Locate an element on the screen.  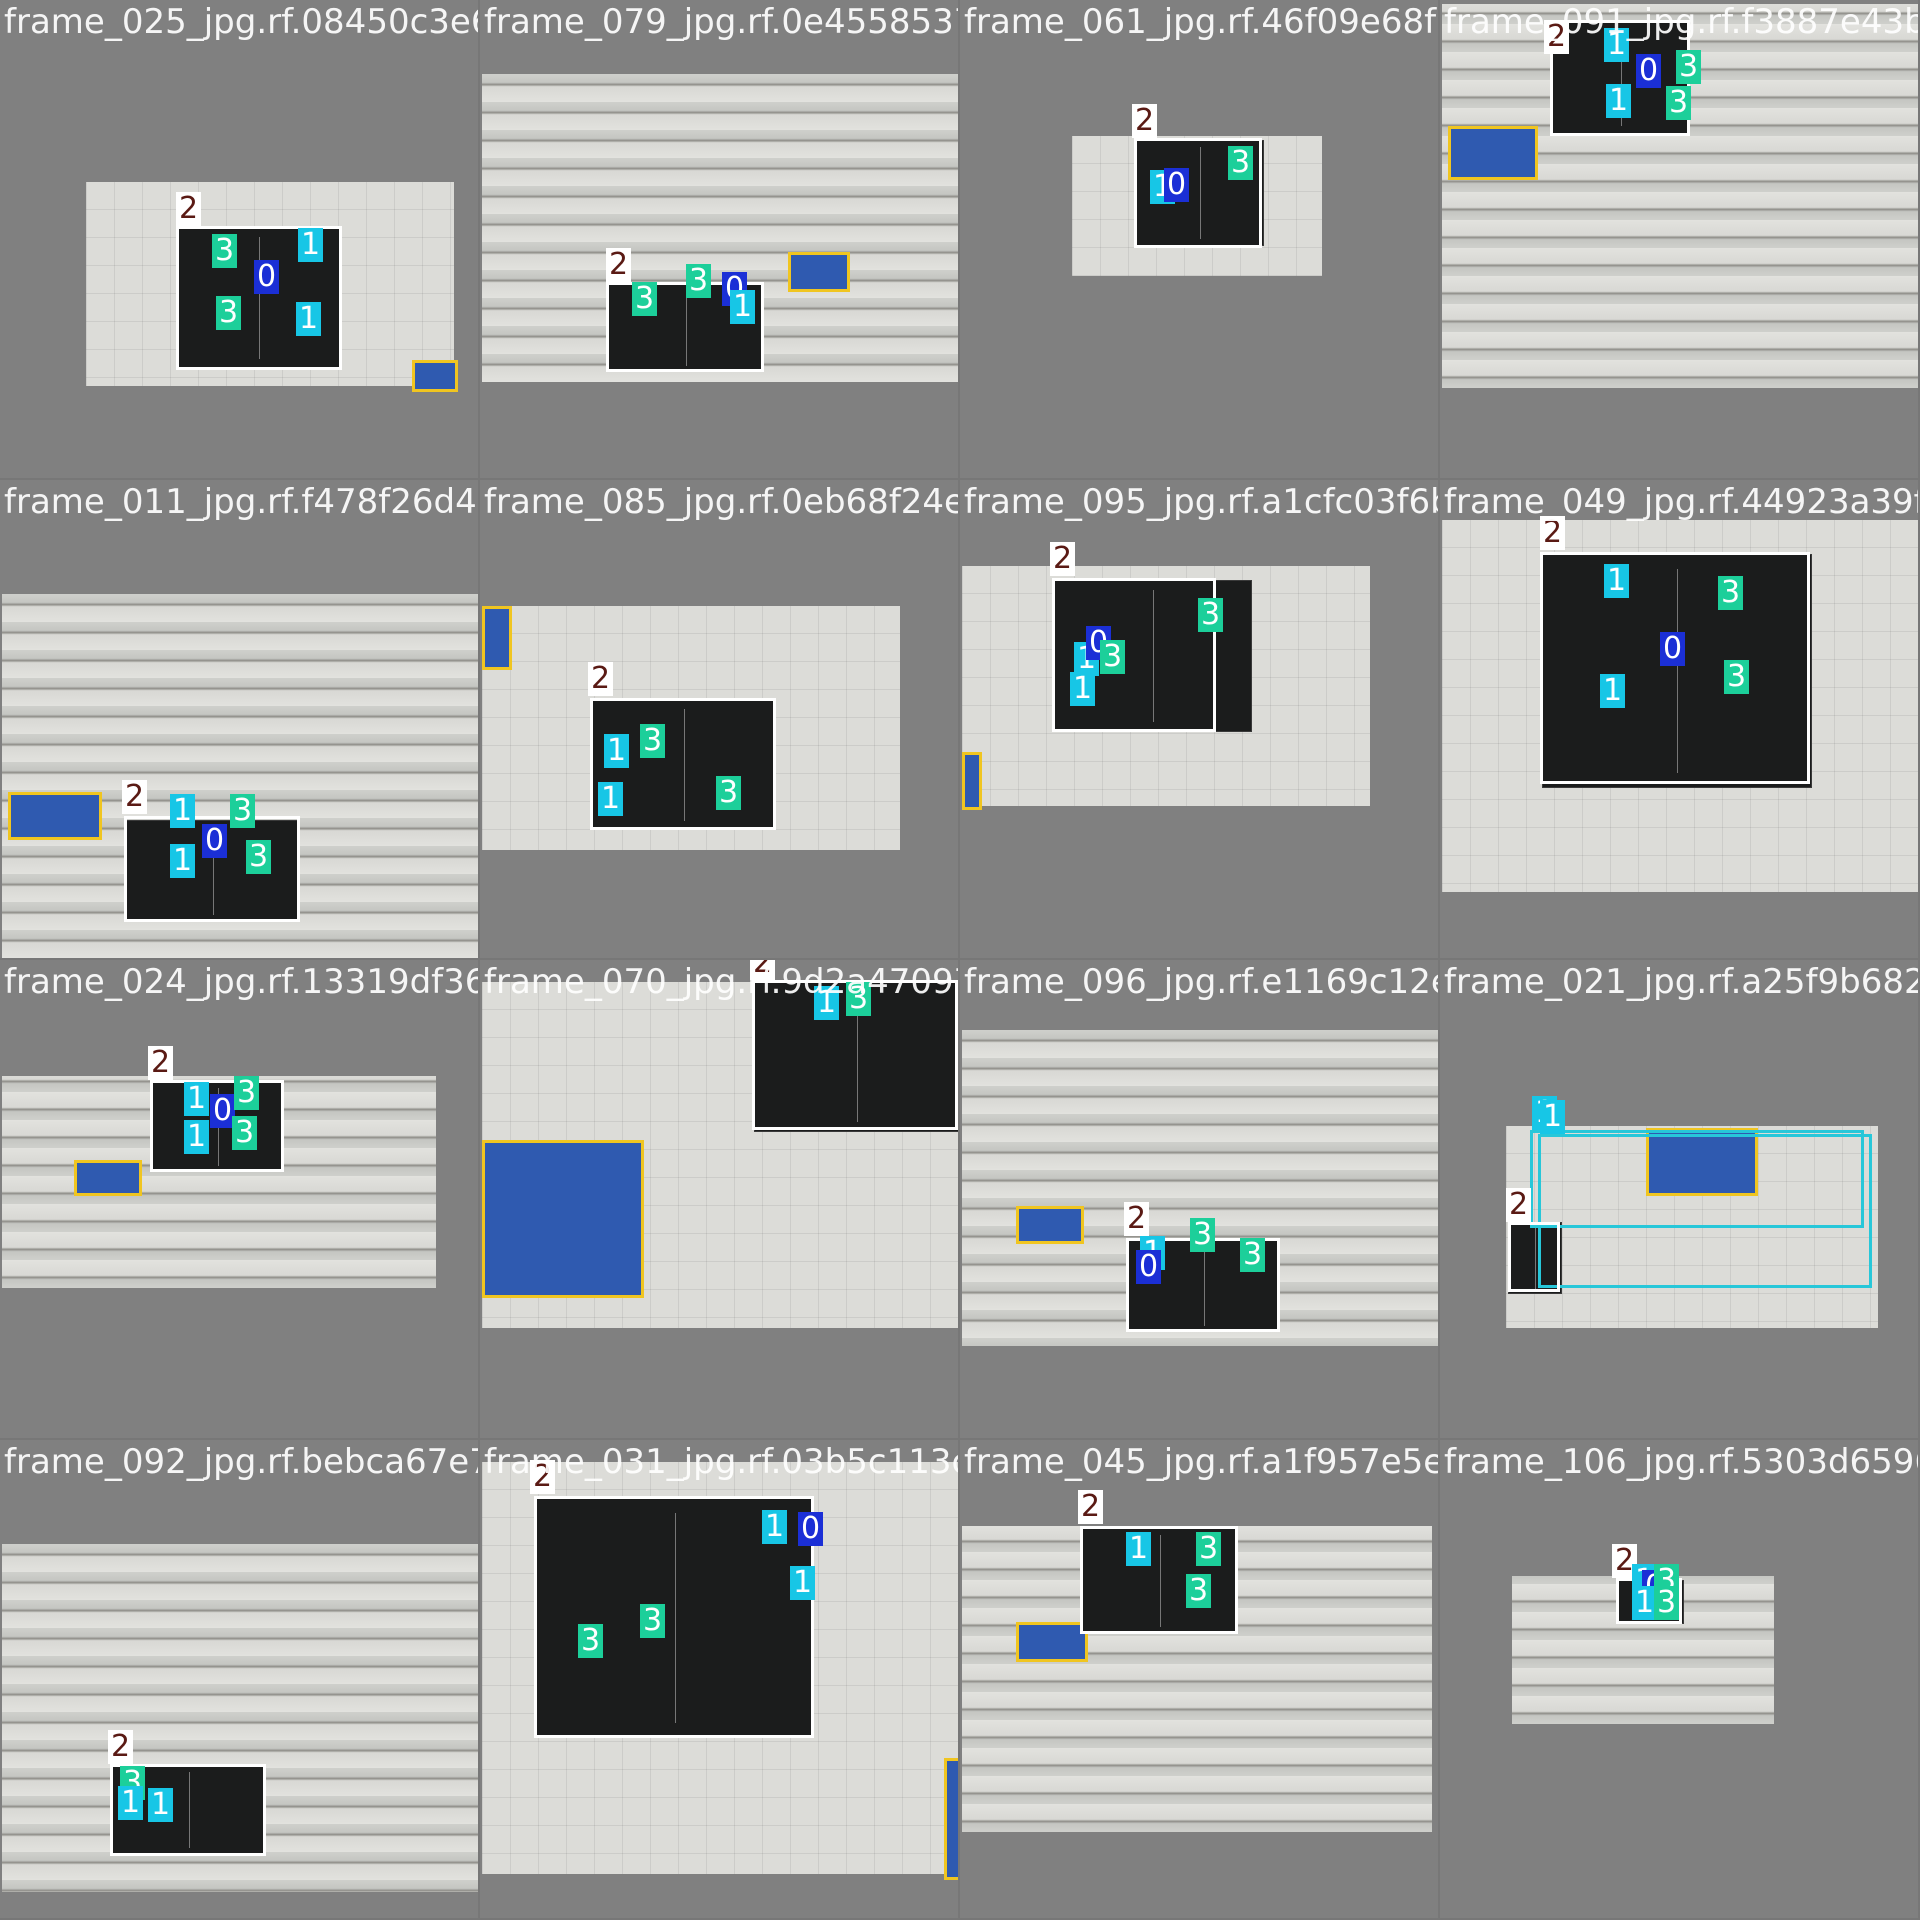
robot-field is located at coordinates (1677, 671).